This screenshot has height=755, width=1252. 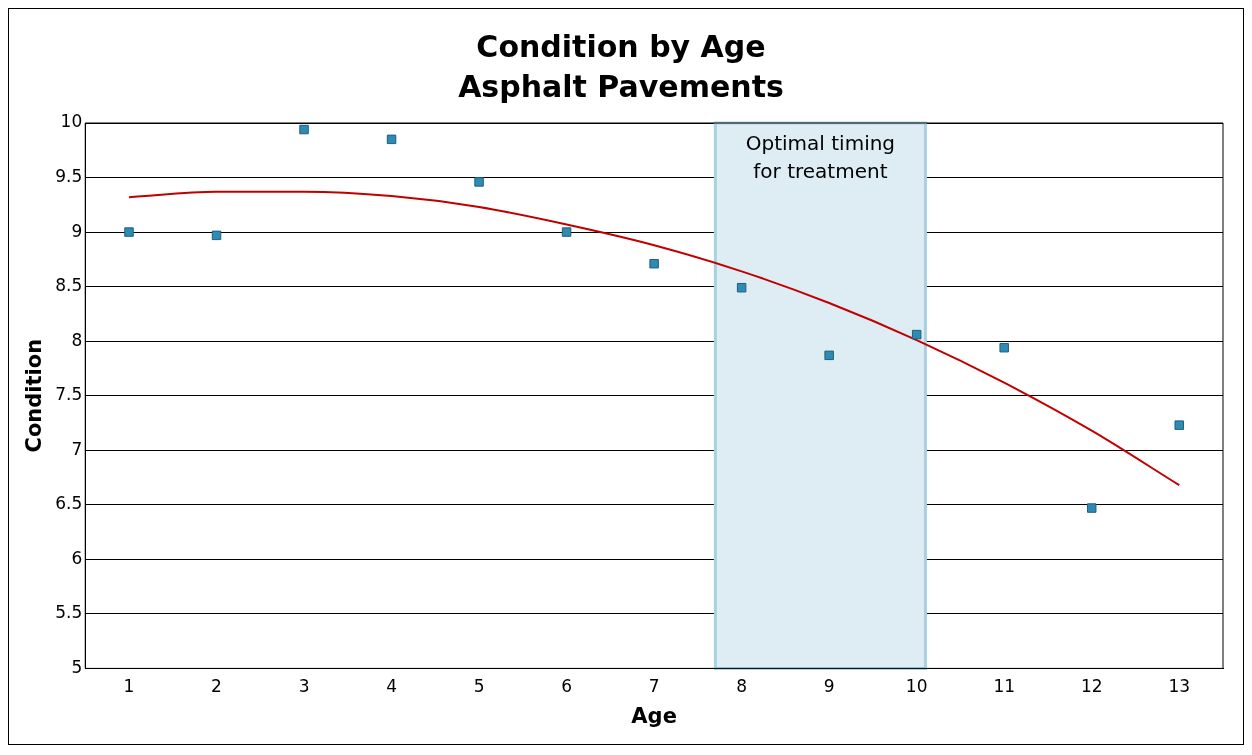 I want to click on x-tick-label: 1, so click(x=129, y=686).